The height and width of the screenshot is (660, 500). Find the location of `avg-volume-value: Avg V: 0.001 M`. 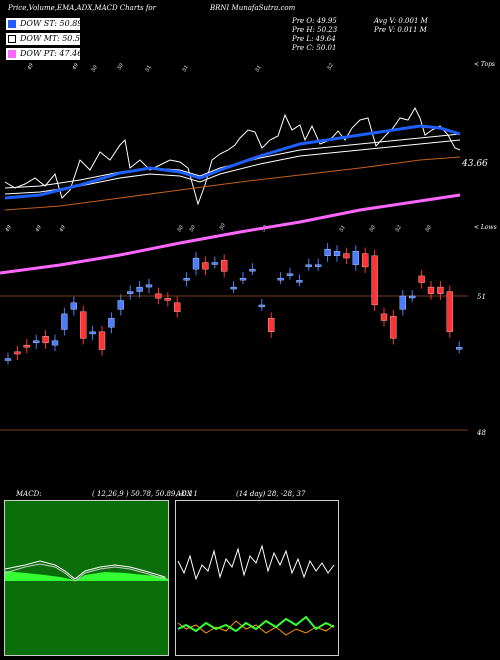

avg-volume-value: Avg V: 0.001 M is located at coordinates (401, 21).